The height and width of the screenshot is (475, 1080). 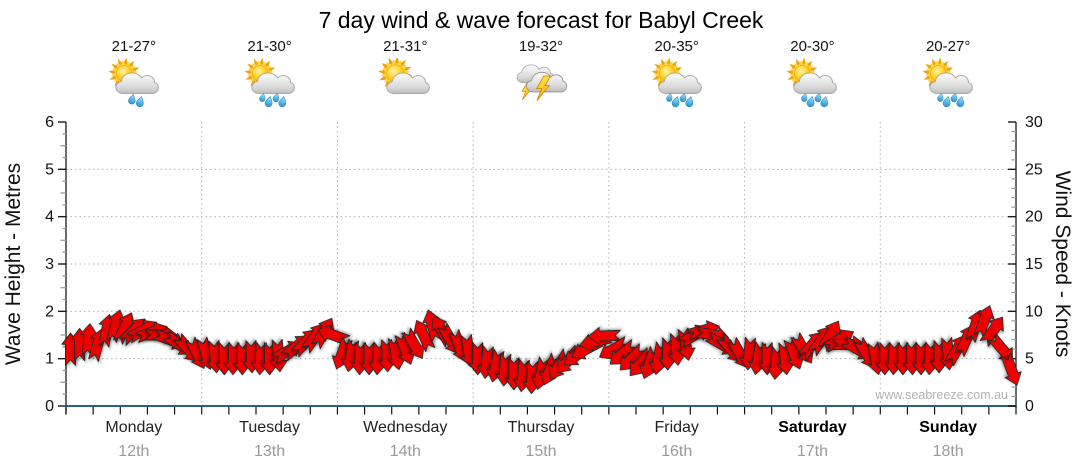 I want to click on date-label: 18th, so click(x=948, y=451).